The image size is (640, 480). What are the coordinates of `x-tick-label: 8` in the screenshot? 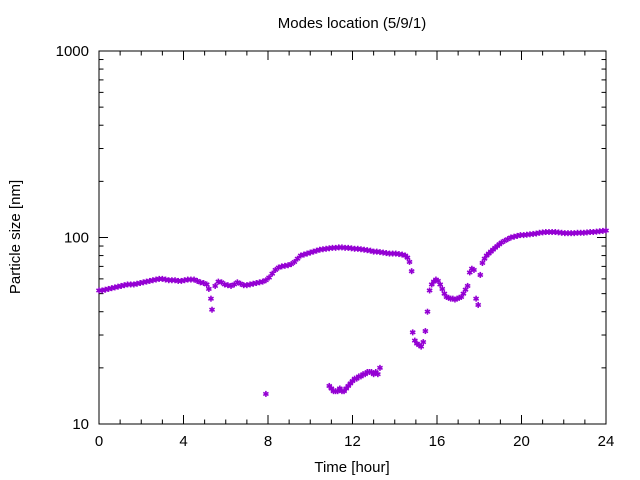 It's located at (268, 441).